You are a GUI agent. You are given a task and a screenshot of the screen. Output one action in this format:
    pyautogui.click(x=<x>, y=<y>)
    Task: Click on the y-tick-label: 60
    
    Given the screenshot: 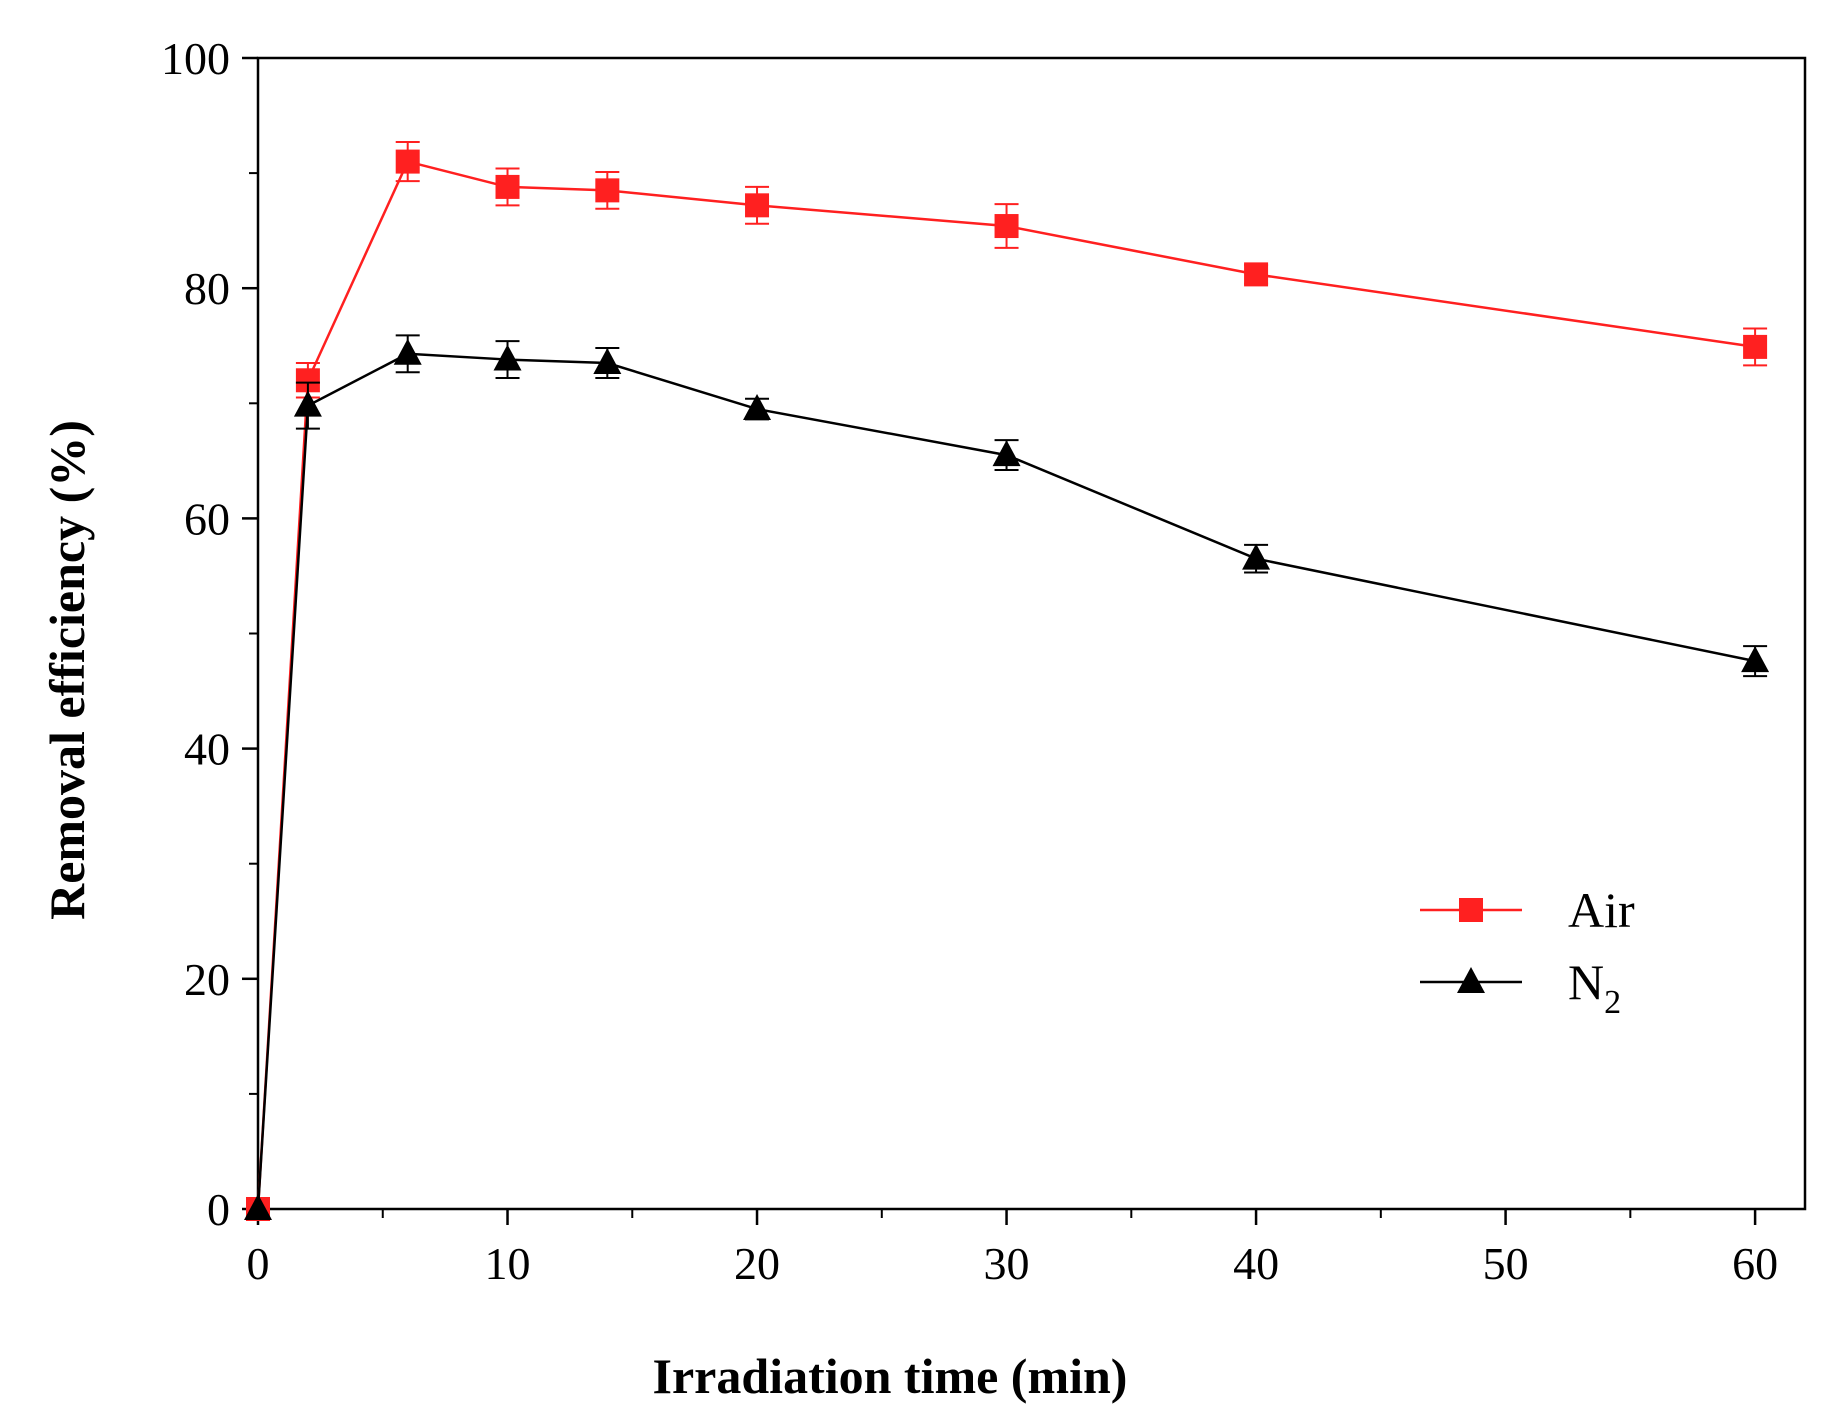 What is the action you would take?
    pyautogui.click(x=207, y=518)
    